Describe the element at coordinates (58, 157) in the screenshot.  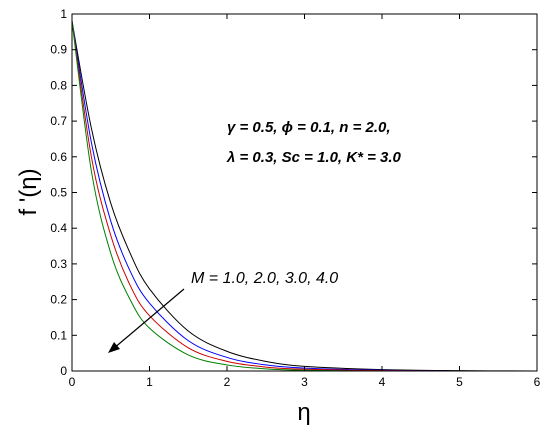
I see `y-tick-label: 0.6` at that location.